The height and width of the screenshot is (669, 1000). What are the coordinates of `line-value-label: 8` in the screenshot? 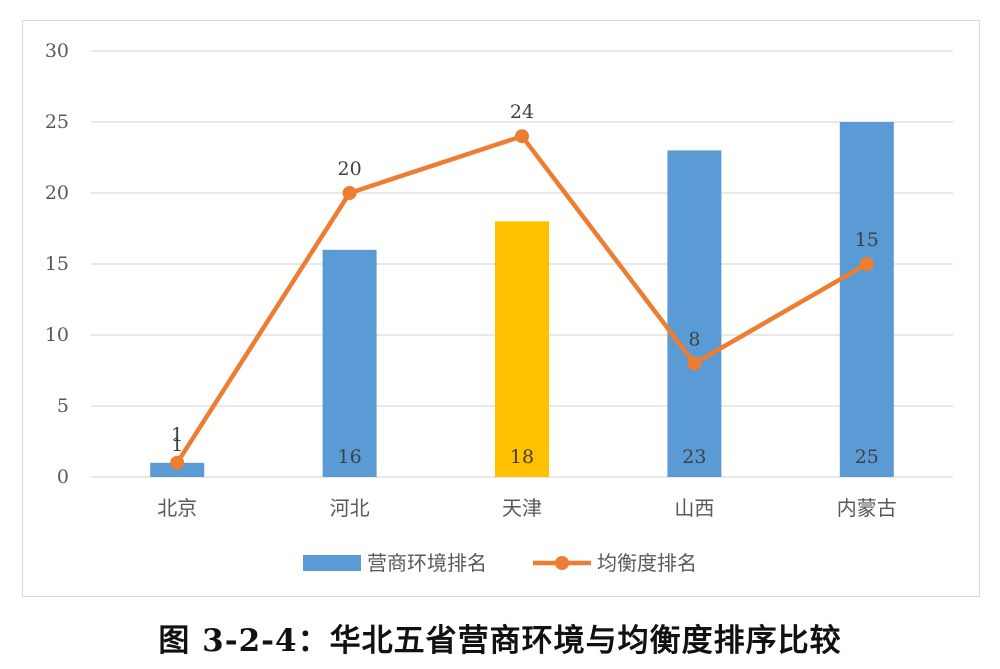 It's located at (694, 339).